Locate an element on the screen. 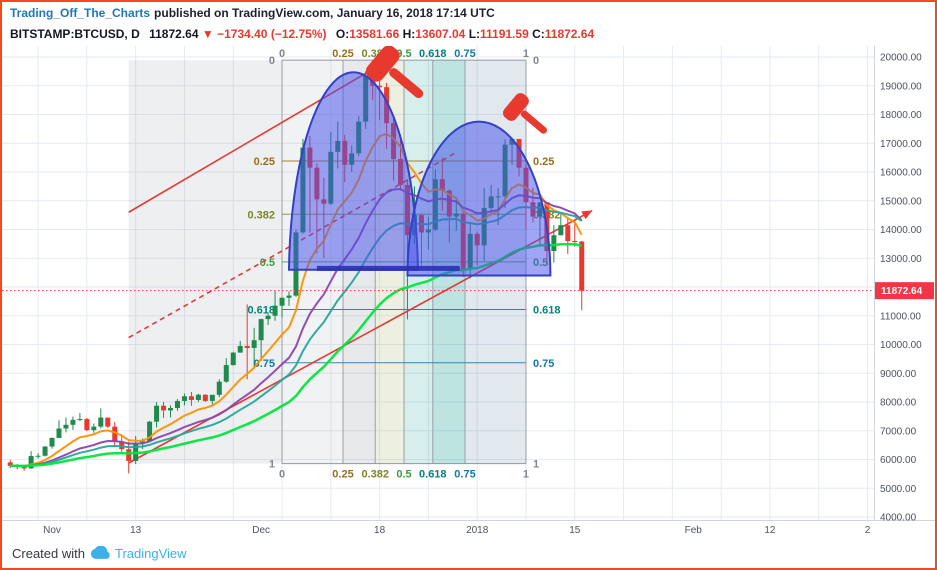 The height and width of the screenshot is (570, 937). high-label: H: is located at coordinates (409, 34).